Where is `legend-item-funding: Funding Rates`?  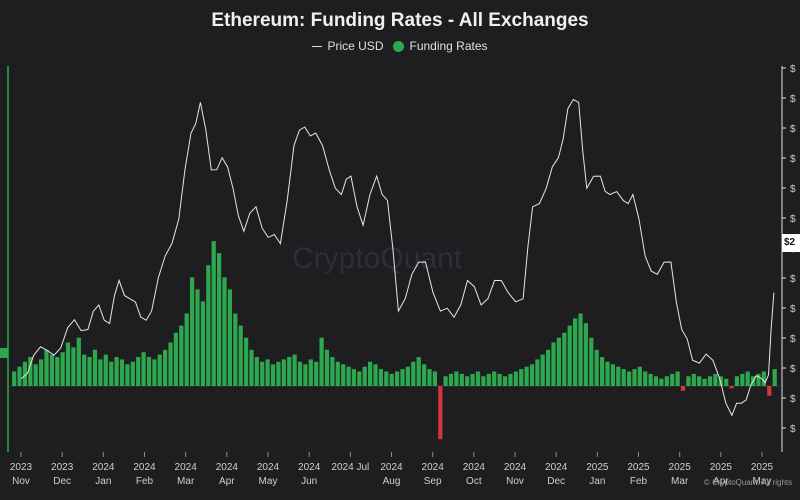 legend-item-funding: Funding Rates is located at coordinates (440, 46).